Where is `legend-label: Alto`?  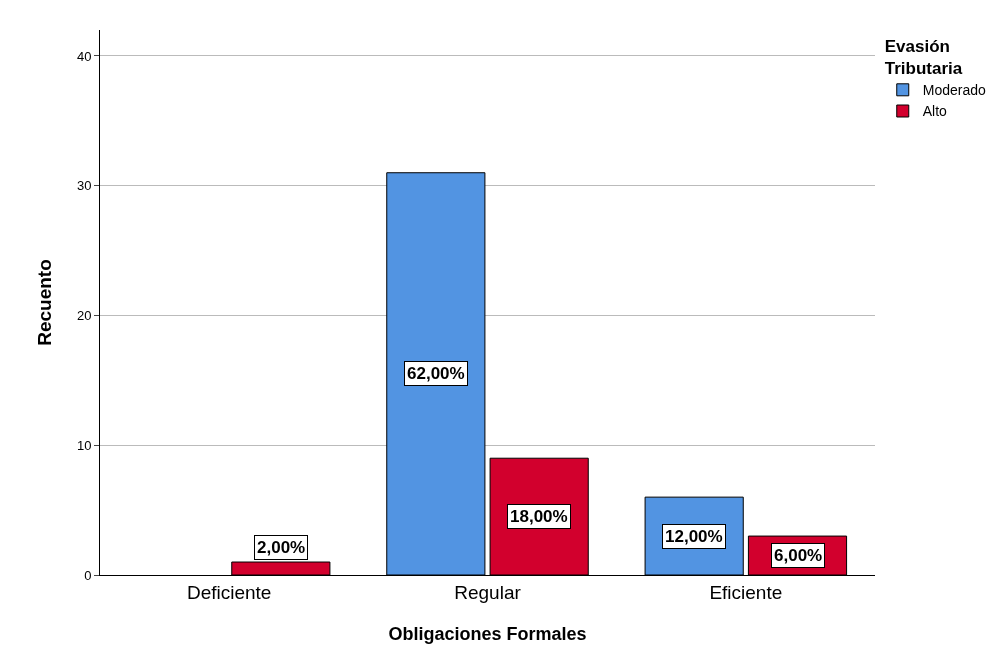 legend-label: Alto is located at coordinates (935, 111).